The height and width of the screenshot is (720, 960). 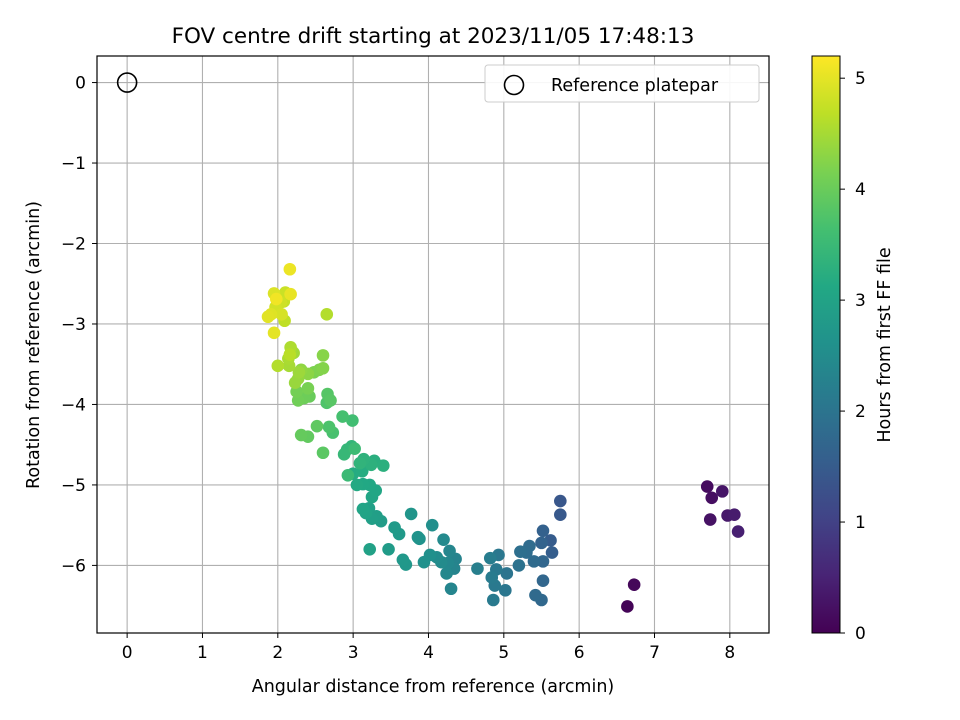 What do you see at coordinates (73, 325) in the screenshot?
I see `y-tick-label: −3` at bounding box center [73, 325].